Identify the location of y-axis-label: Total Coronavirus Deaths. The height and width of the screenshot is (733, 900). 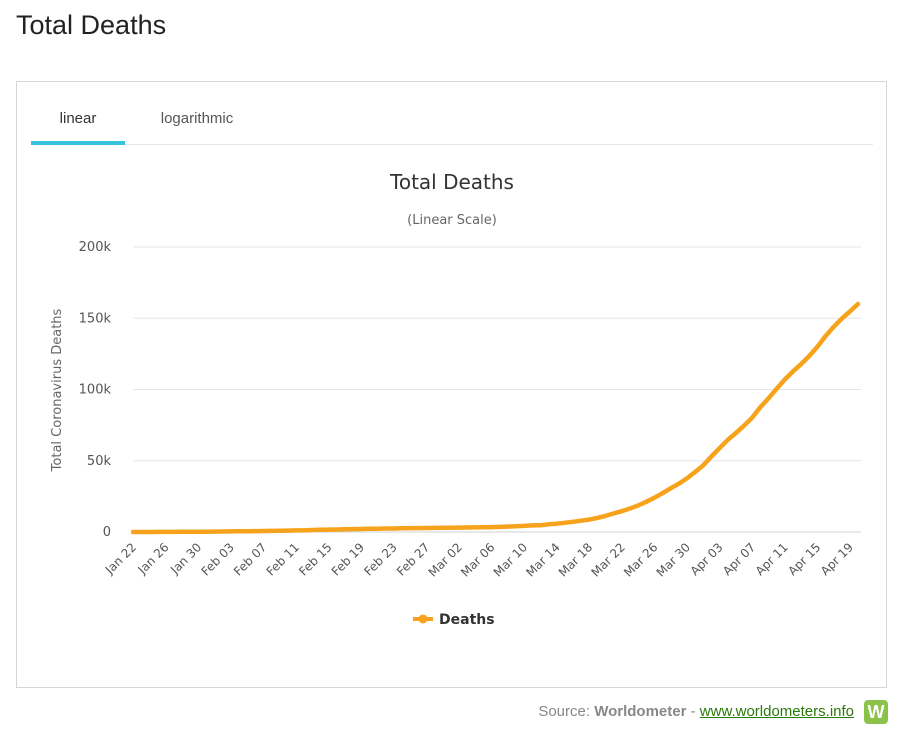
(57, 390).